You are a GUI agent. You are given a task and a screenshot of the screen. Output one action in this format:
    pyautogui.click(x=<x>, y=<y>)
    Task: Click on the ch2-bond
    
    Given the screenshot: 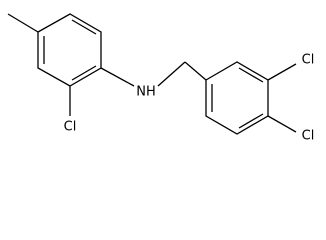 What is the action you would take?
    pyautogui.click(x=195, y=71)
    